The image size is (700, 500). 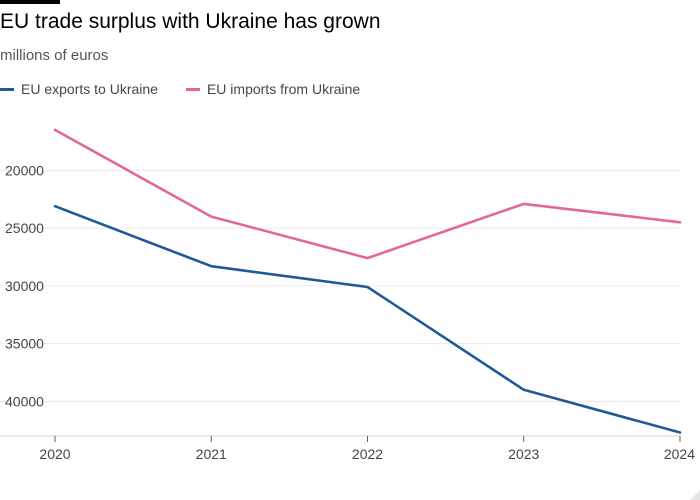 What do you see at coordinates (211, 454) in the screenshot?
I see `x-tick-label-2021: 2021` at bounding box center [211, 454].